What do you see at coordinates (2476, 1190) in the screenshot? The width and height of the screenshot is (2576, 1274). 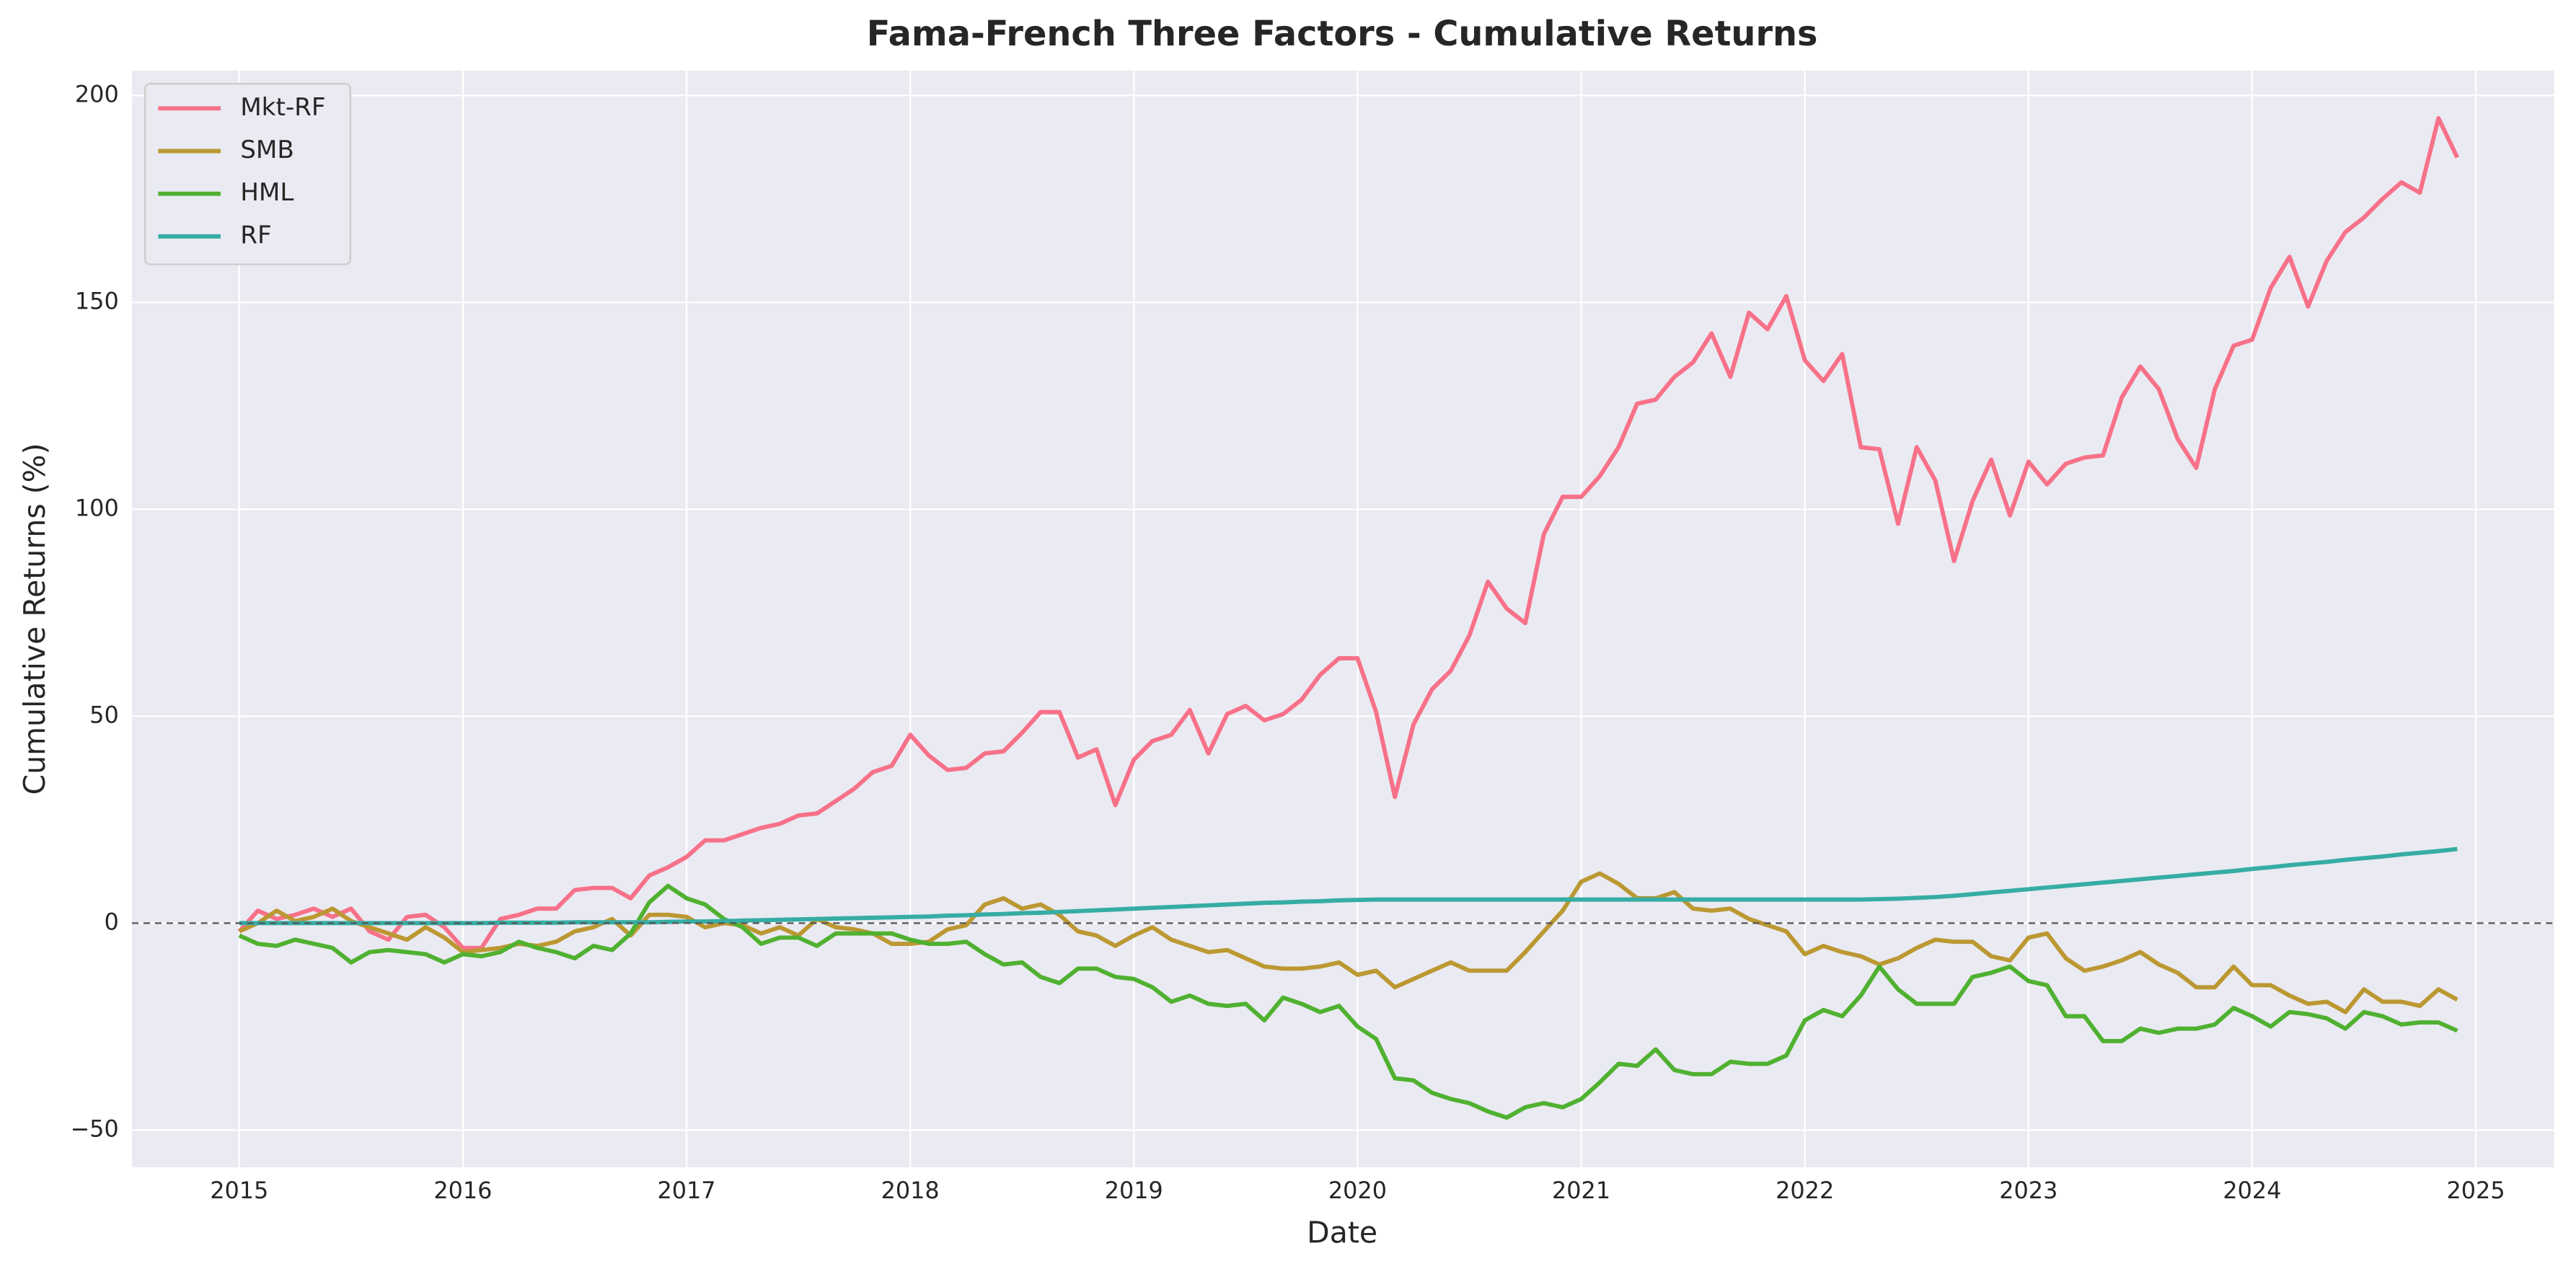 I see `x-tick-label: 2025` at bounding box center [2476, 1190].